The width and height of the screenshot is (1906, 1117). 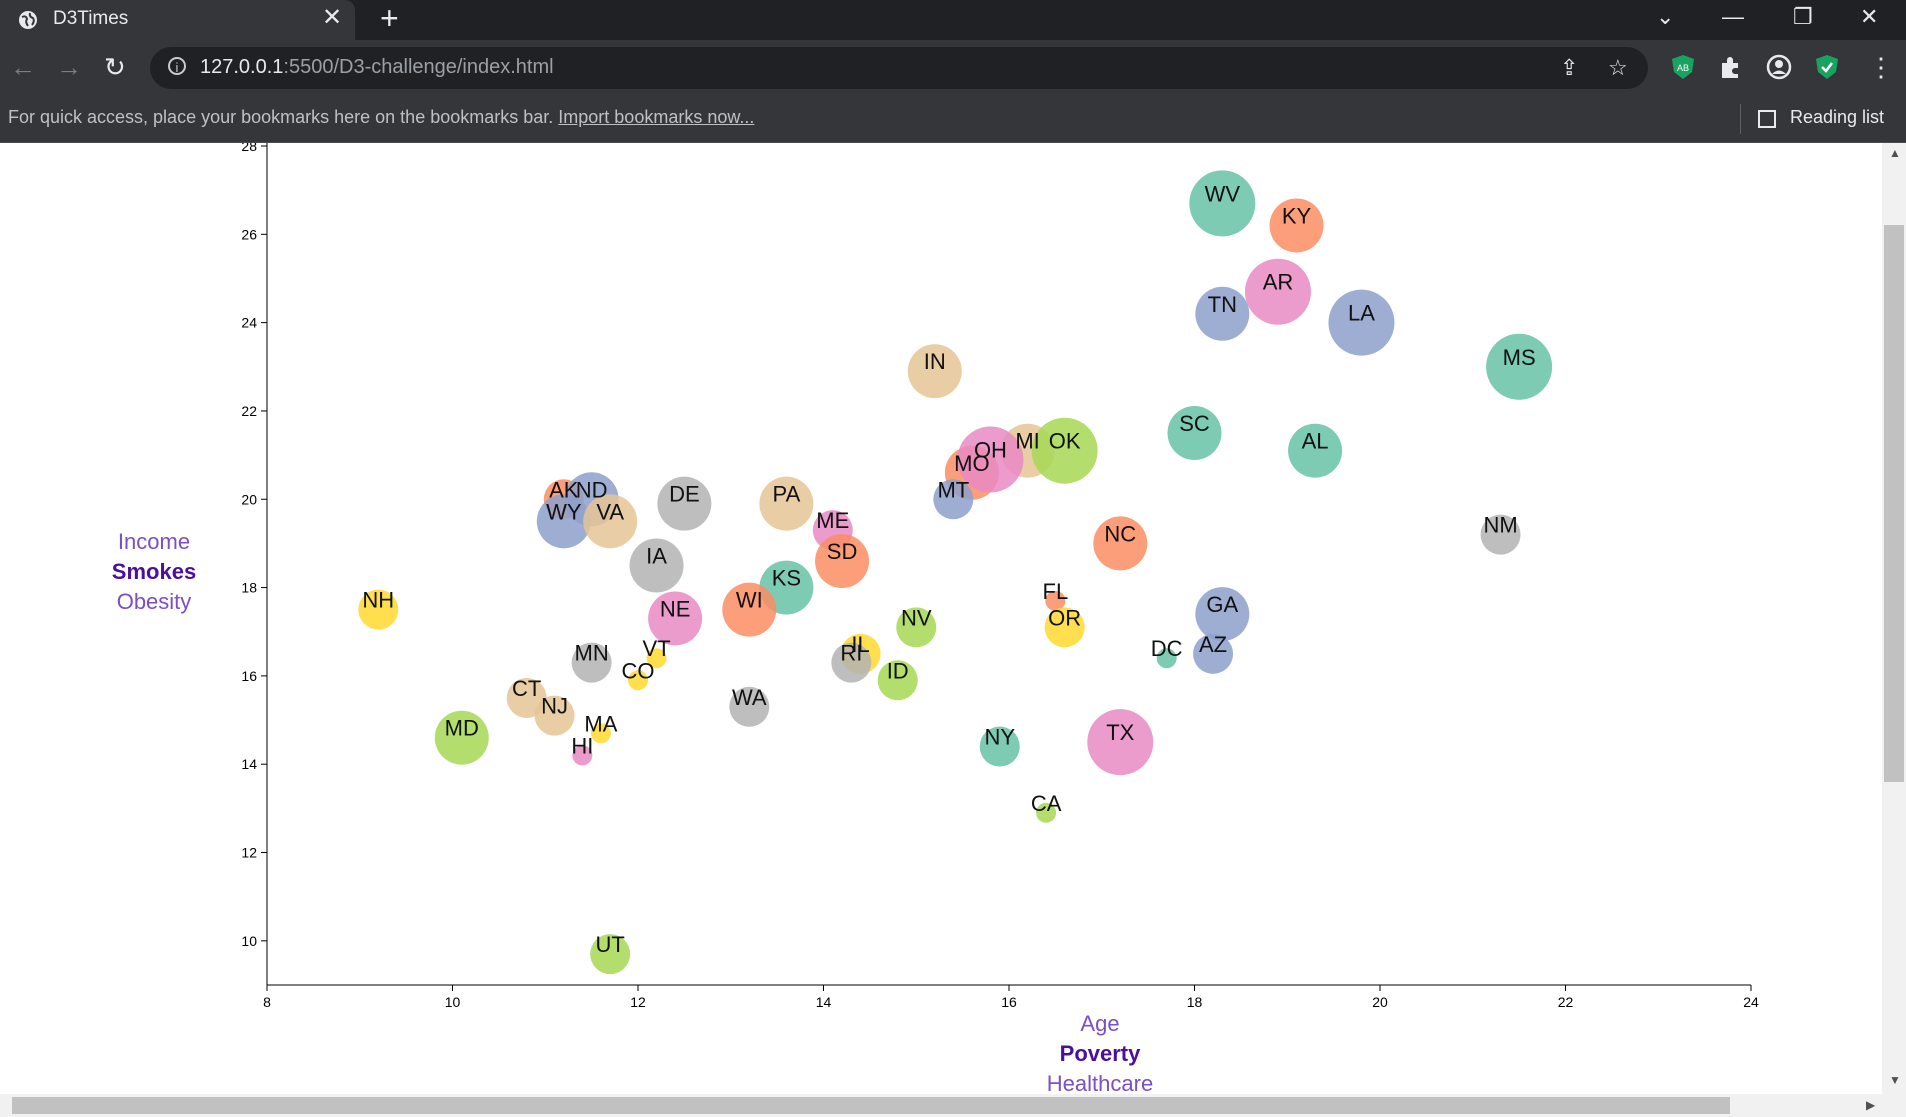 What do you see at coordinates (638, 680) in the screenshot?
I see `point-co` at bounding box center [638, 680].